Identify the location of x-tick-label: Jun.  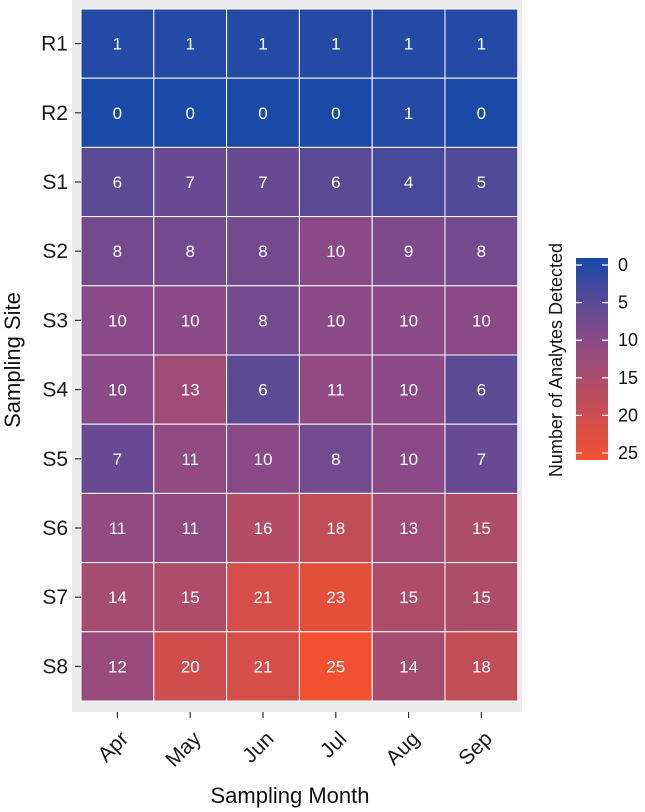
(258, 747).